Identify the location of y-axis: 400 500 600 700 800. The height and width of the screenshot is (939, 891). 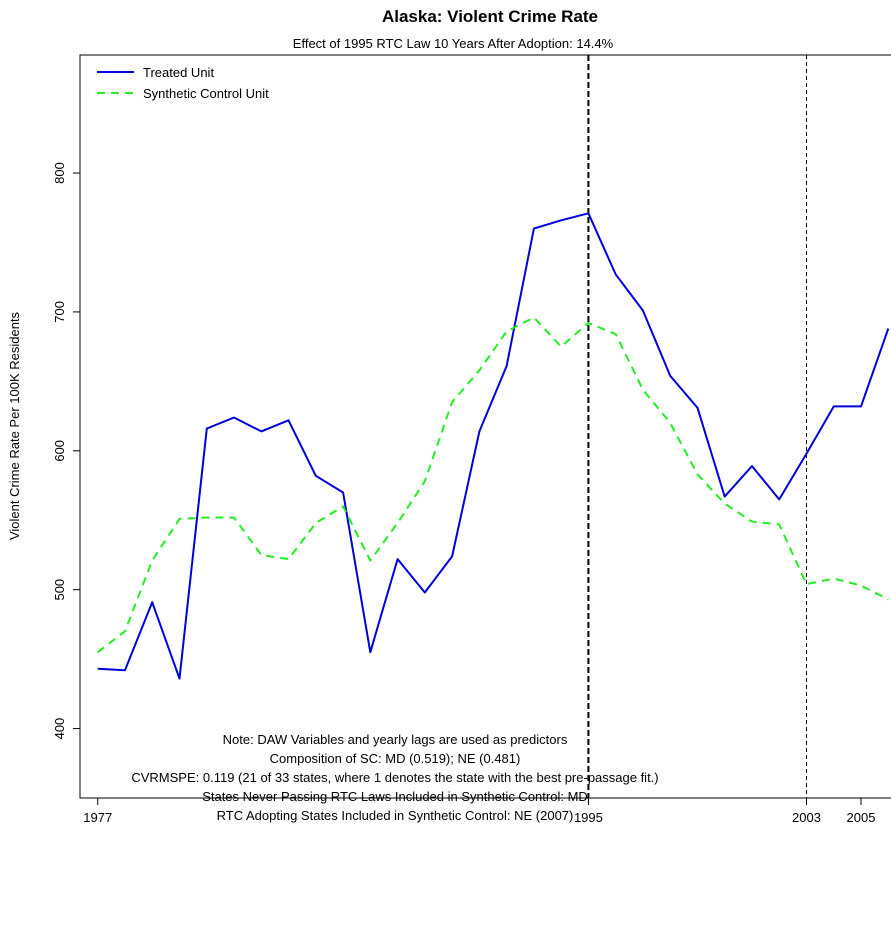
(66, 450).